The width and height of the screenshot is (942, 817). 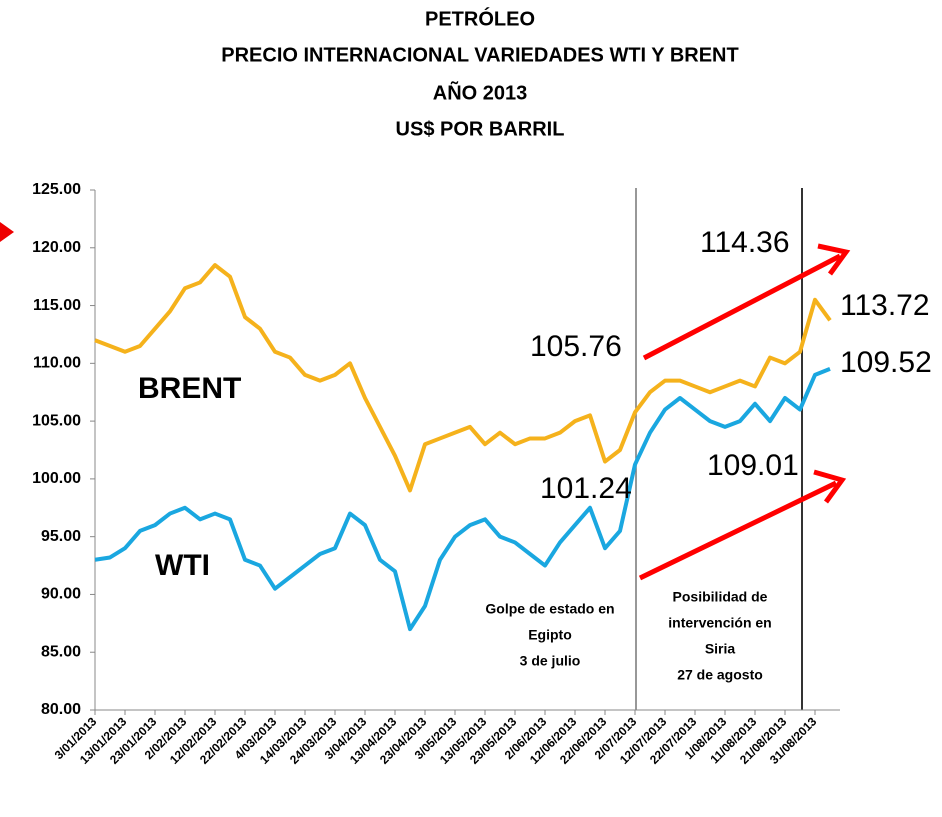 I want to click on annotation: 101.24, so click(x=586, y=488).